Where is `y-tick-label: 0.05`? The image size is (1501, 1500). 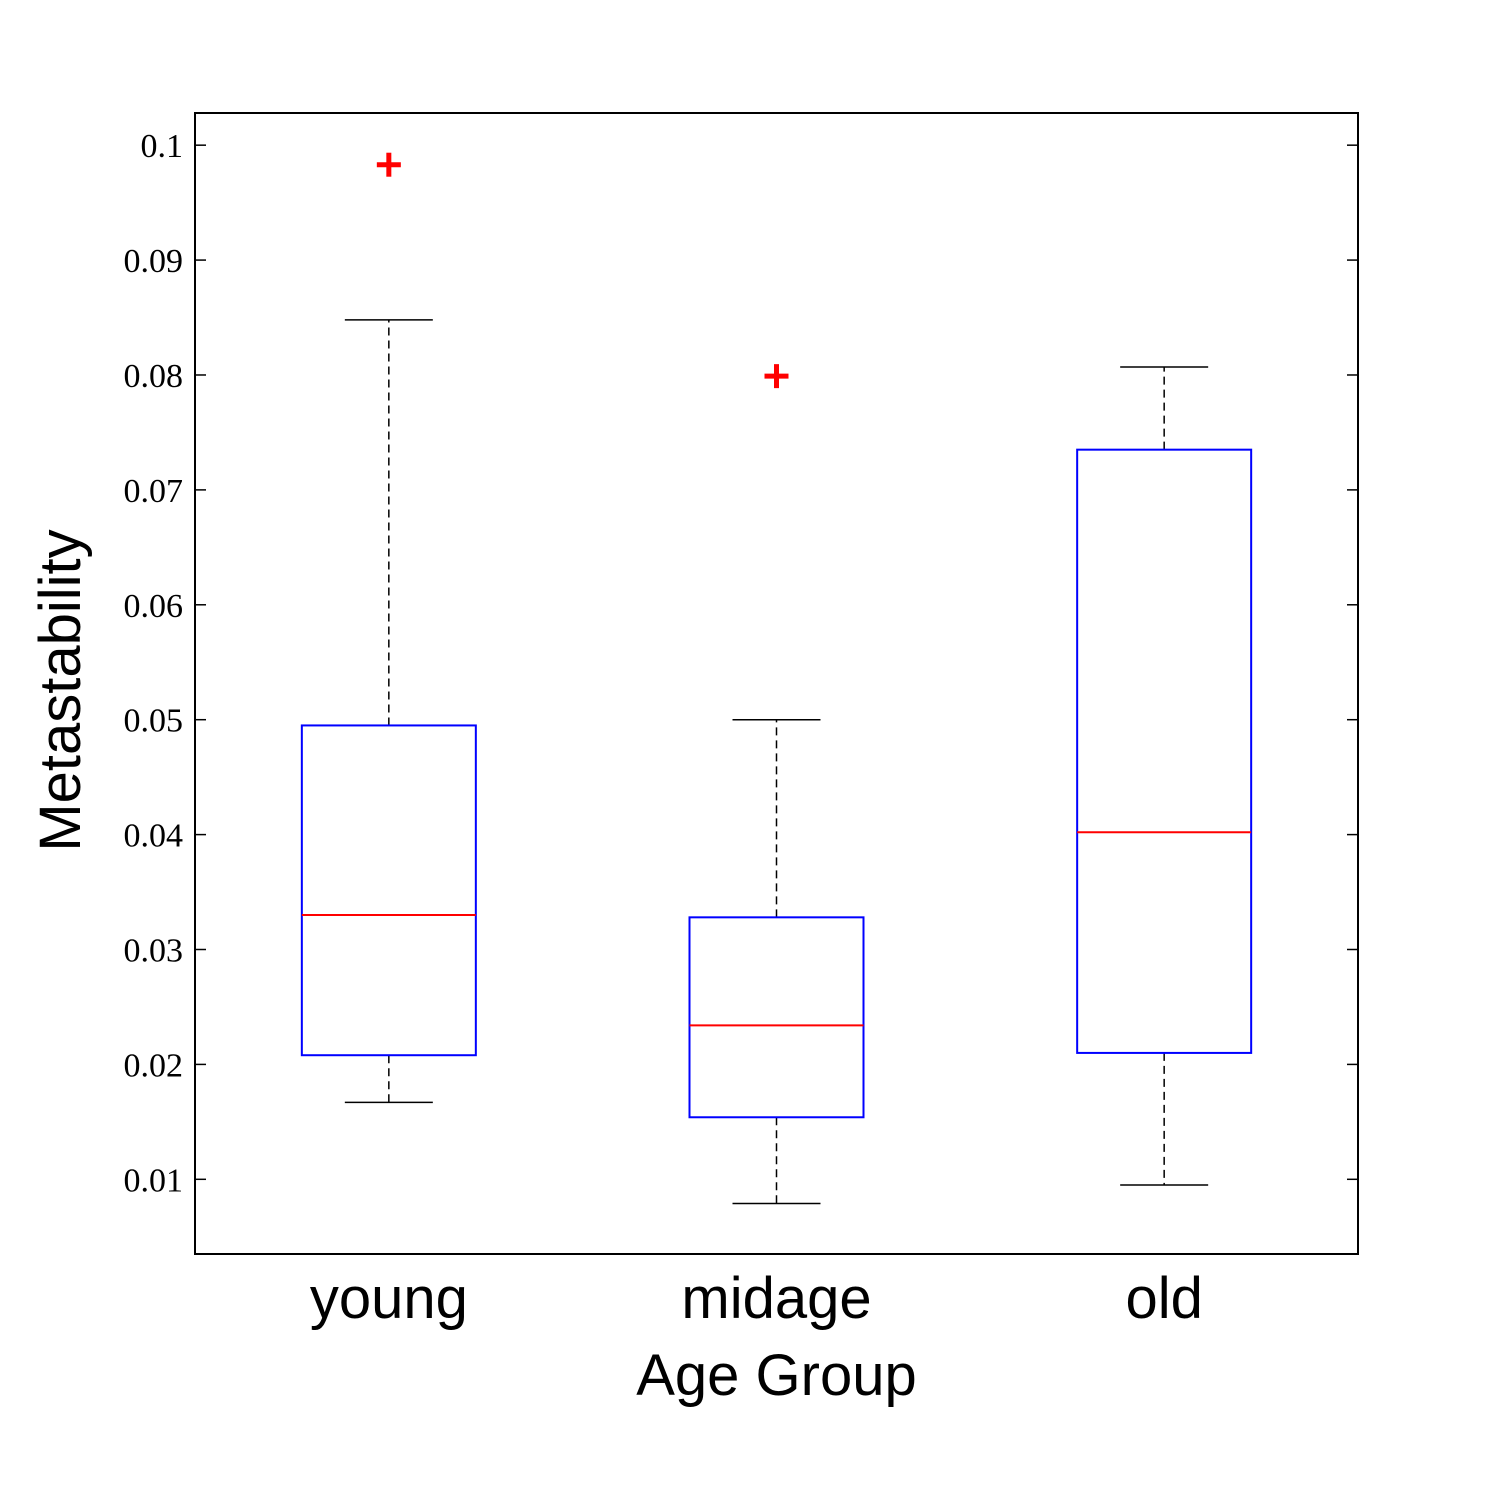 y-tick-label: 0.05 is located at coordinates (154, 721).